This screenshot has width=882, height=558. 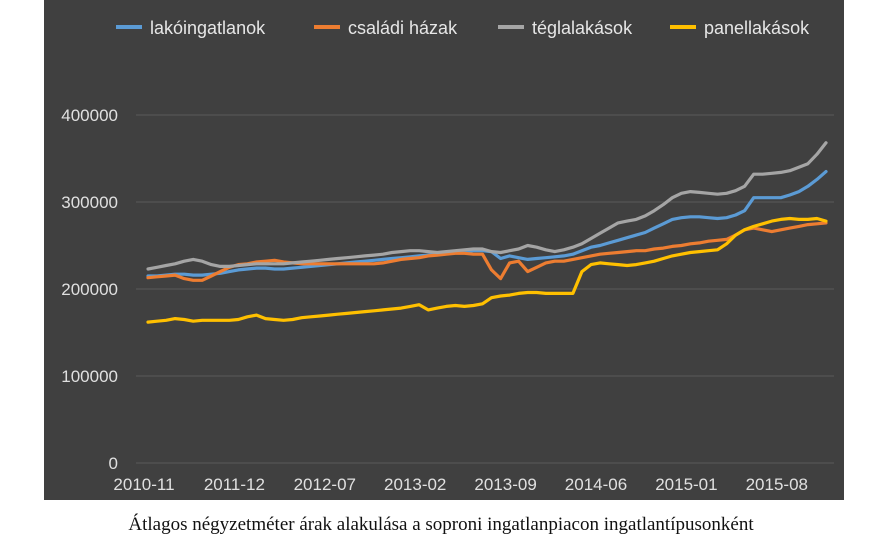 What do you see at coordinates (234, 484) in the screenshot?
I see `x-tick-label: 2011-12` at bounding box center [234, 484].